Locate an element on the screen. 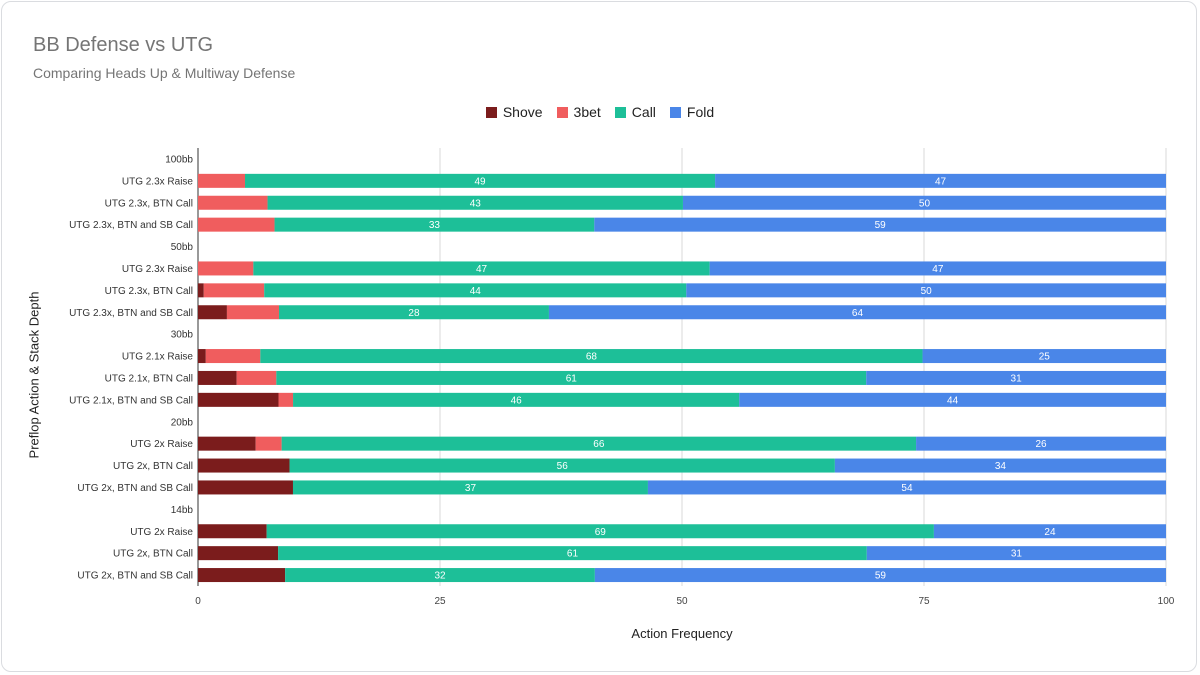  data-label: 56 is located at coordinates (563, 466).